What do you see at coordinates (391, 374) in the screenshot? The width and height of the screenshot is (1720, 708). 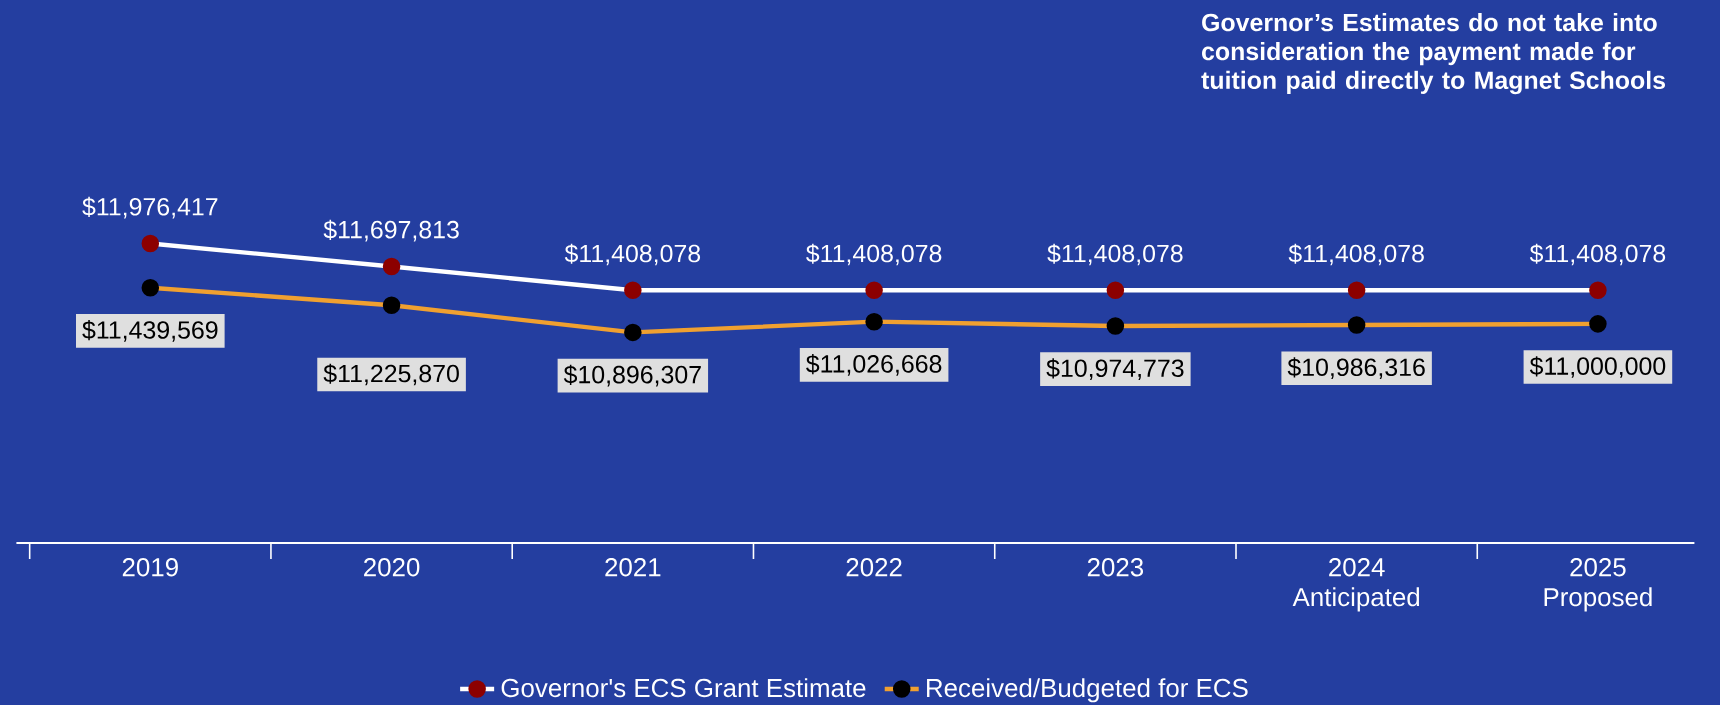 I see `data-label: $11,225,870` at bounding box center [391, 374].